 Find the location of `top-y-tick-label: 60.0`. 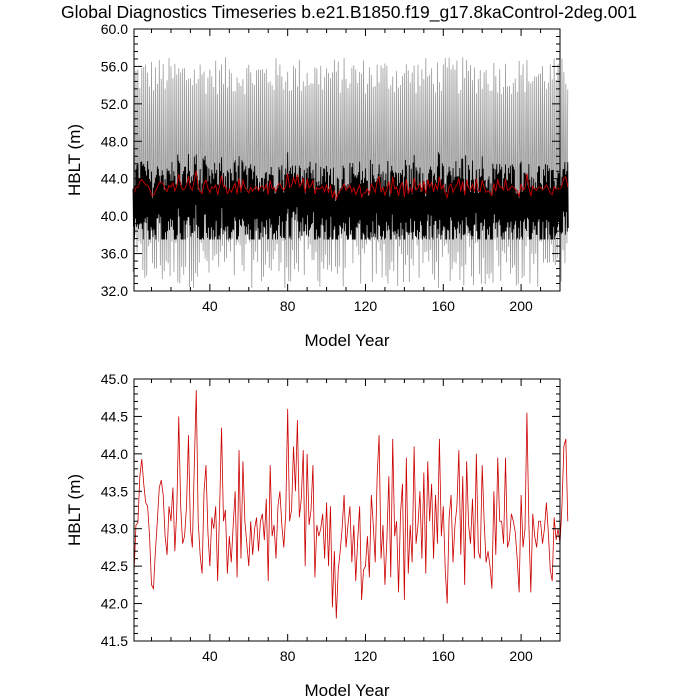

top-y-tick-label: 60.0 is located at coordinates (114, 29).